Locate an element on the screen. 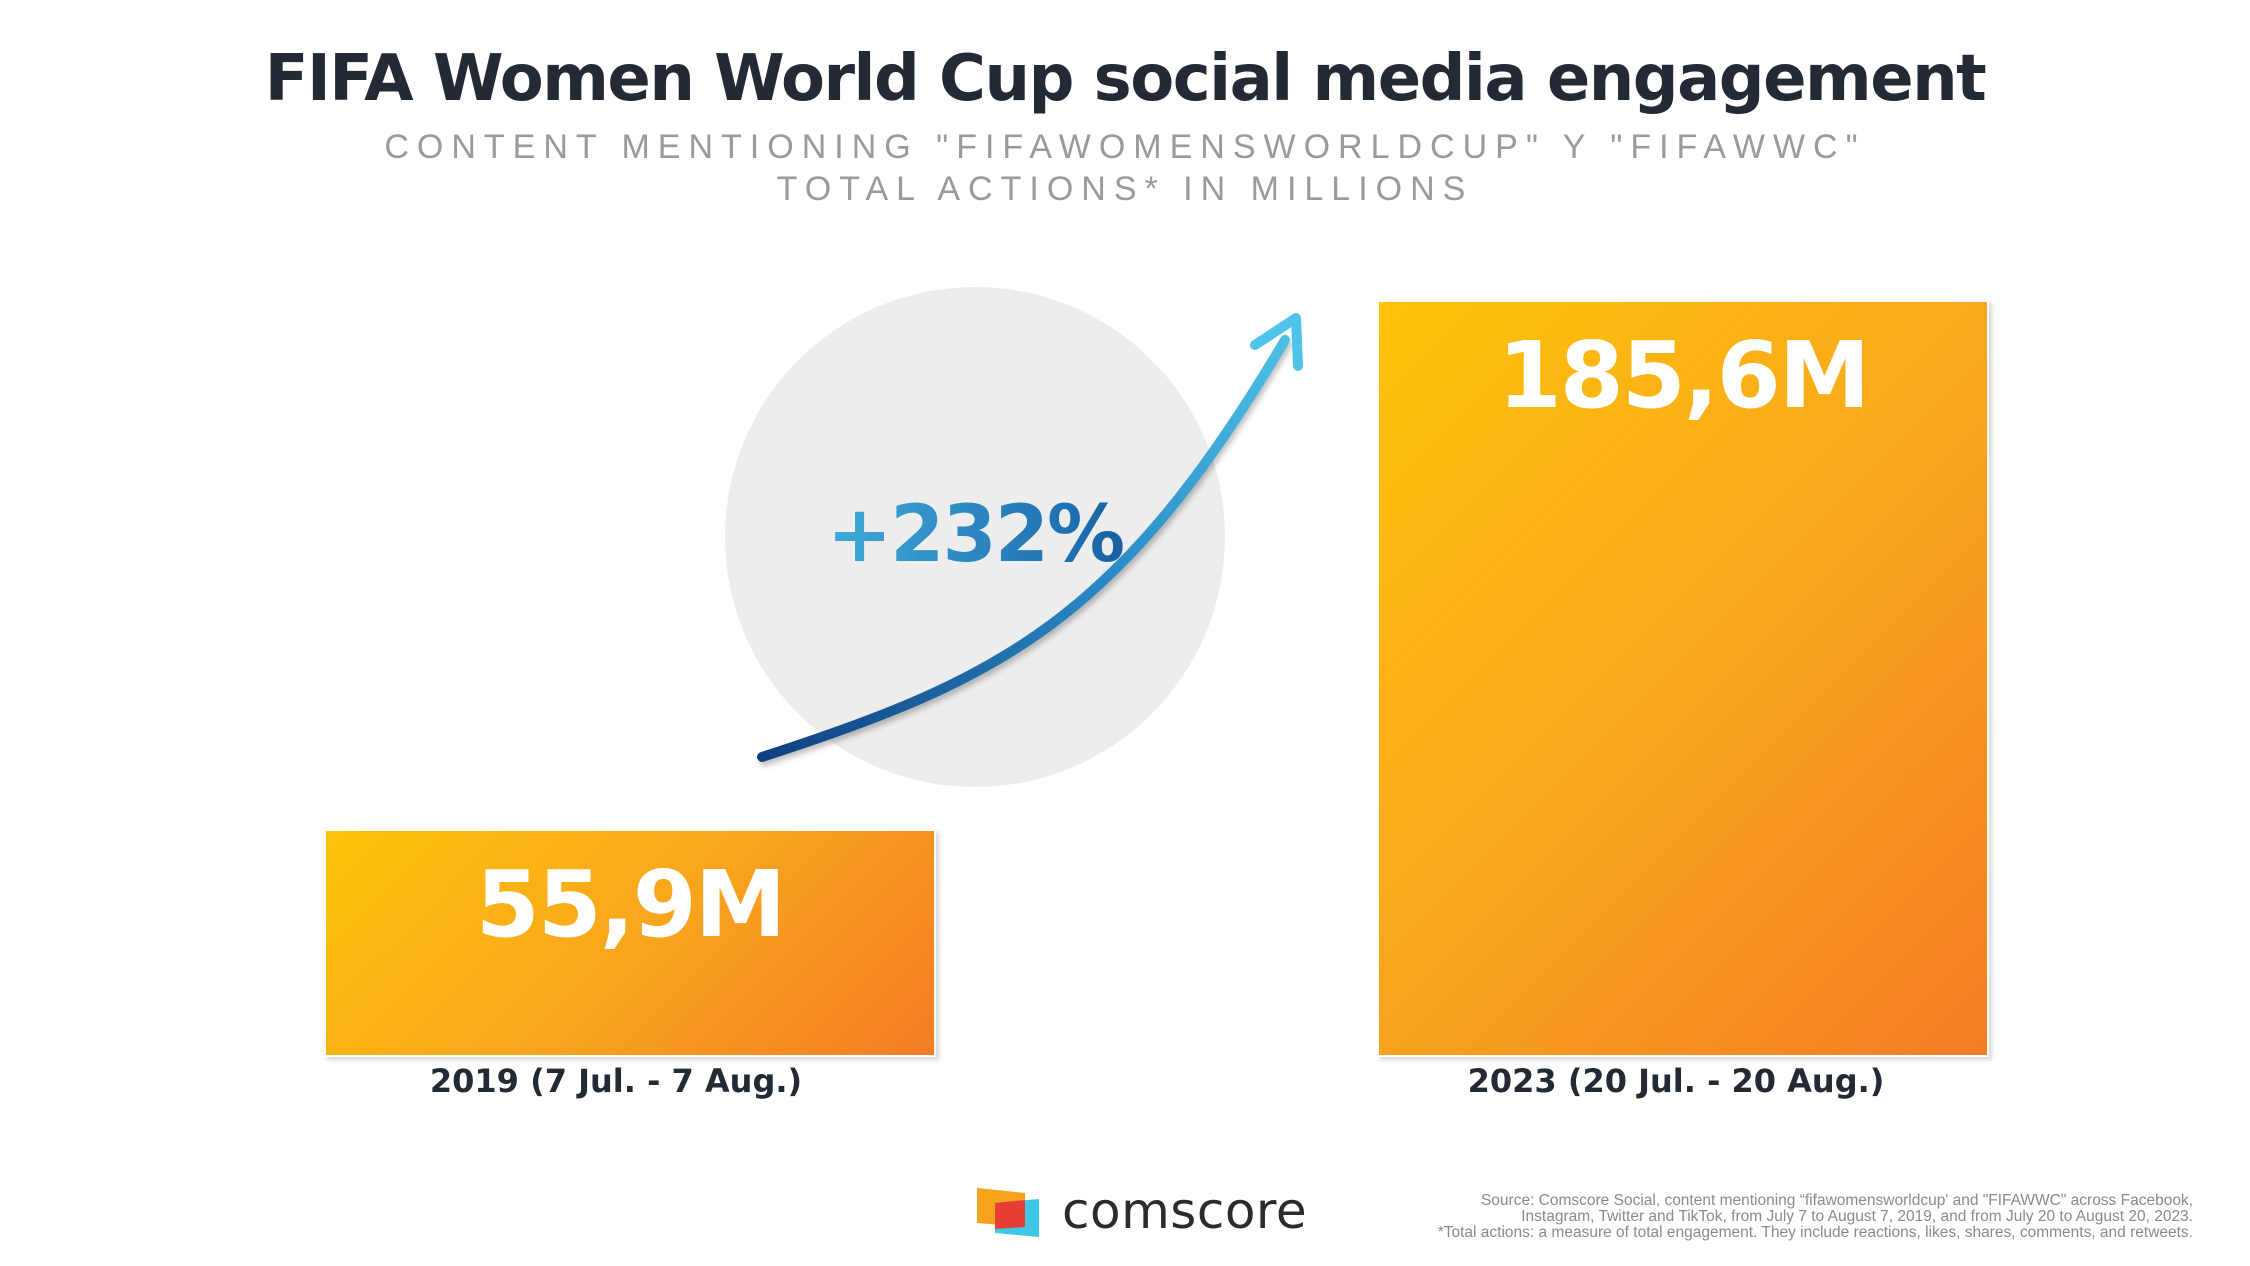 The height and width of the screenshot is (1266, 2250). category-label-2023: 2023 (20 Jul. - 20 Aug.) is located at coordinates (1676, 1081).